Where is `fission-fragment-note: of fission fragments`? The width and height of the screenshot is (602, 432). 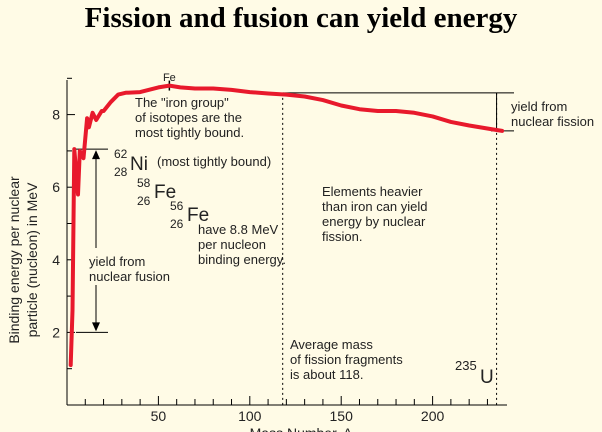
fission-fragment-note: of fission fragments is located at coordinates (346, 359).